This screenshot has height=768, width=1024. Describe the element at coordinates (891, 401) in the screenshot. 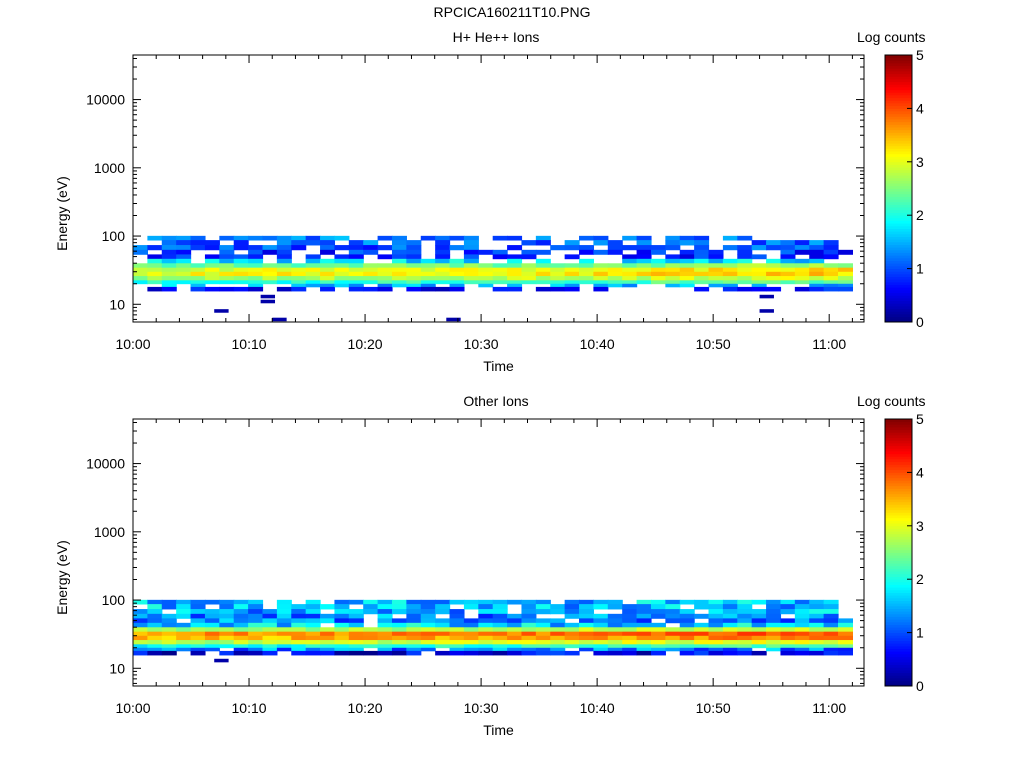

I see `colorbar-2-label: Log counts` at that location.